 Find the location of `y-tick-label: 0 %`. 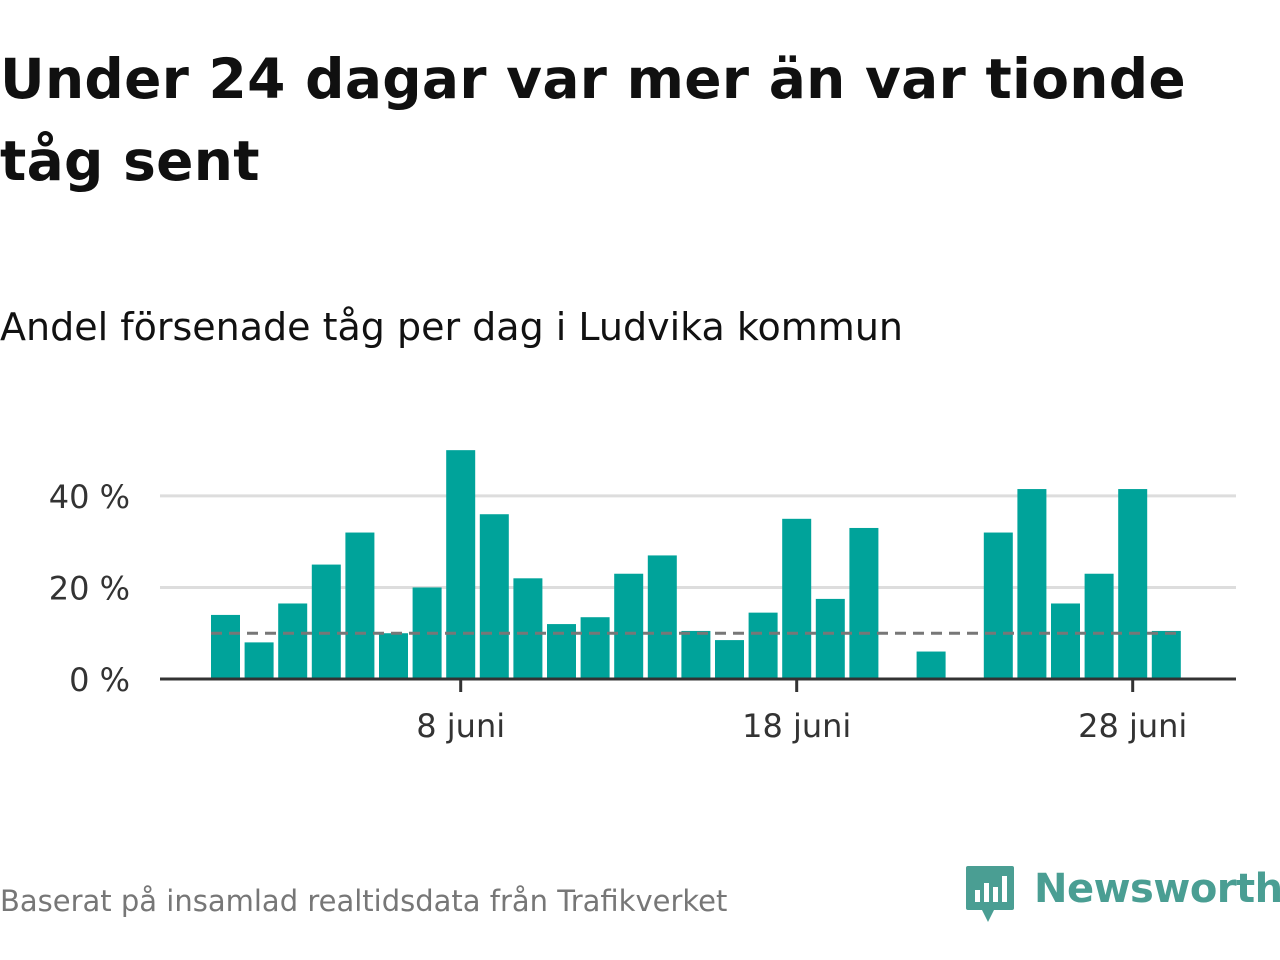

y-tick-label: 0 % is located at coordinates (99, 680).